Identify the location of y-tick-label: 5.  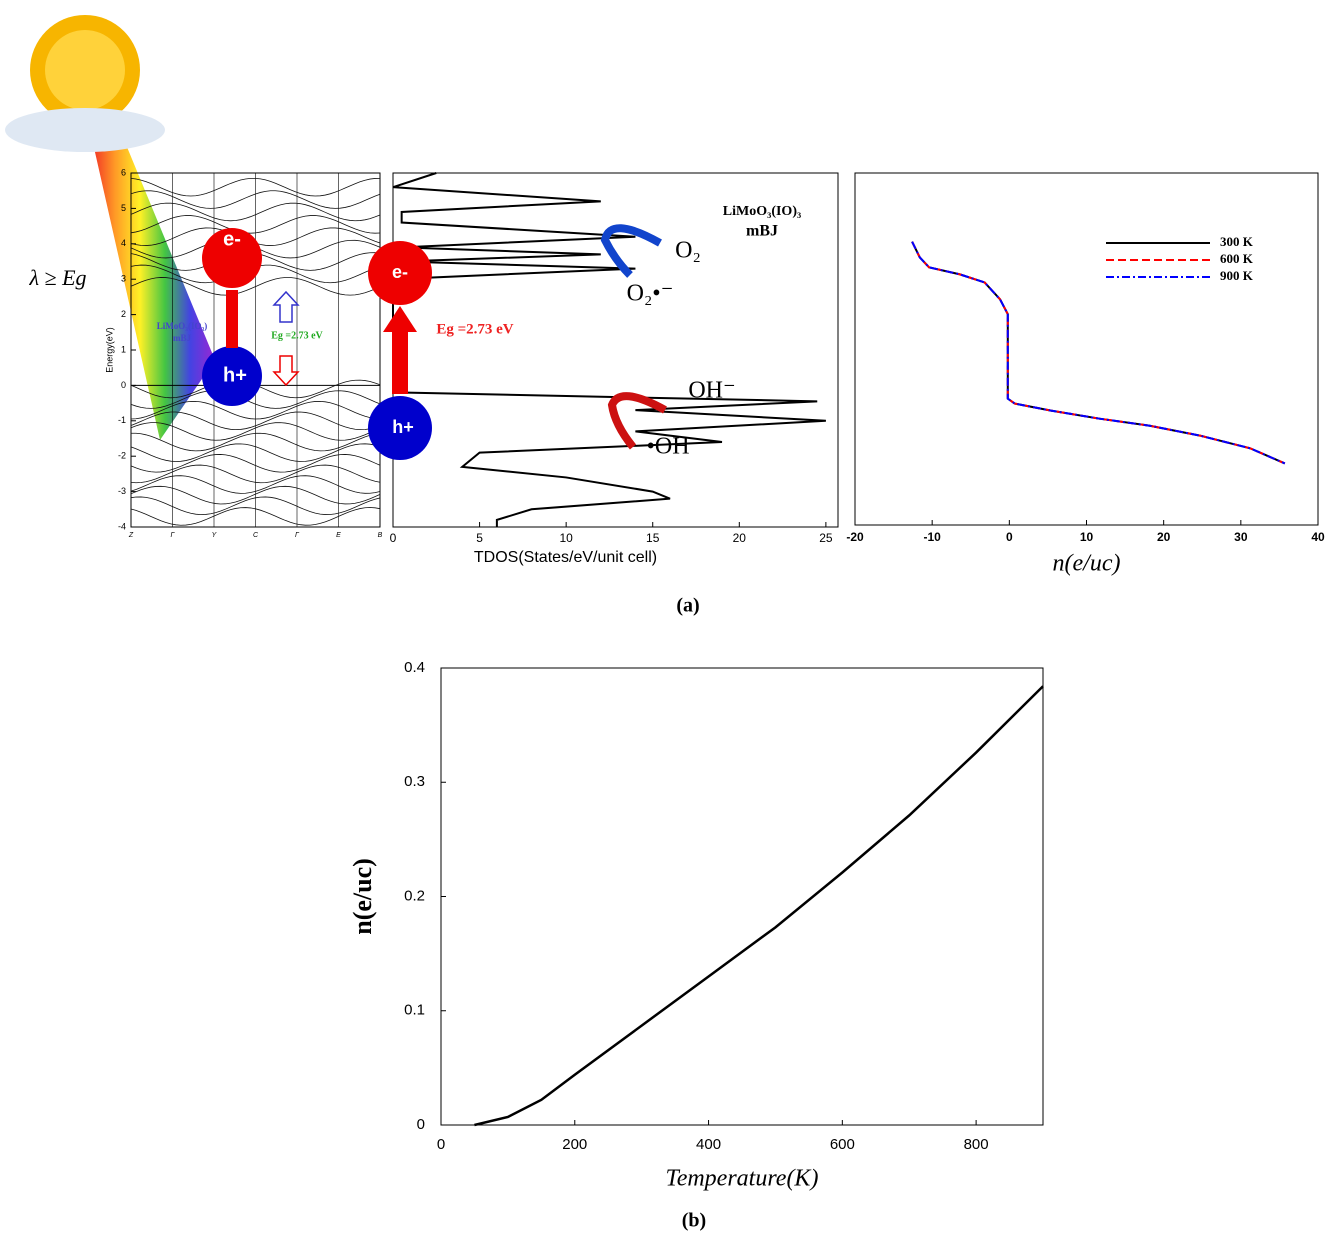
(123, 208).